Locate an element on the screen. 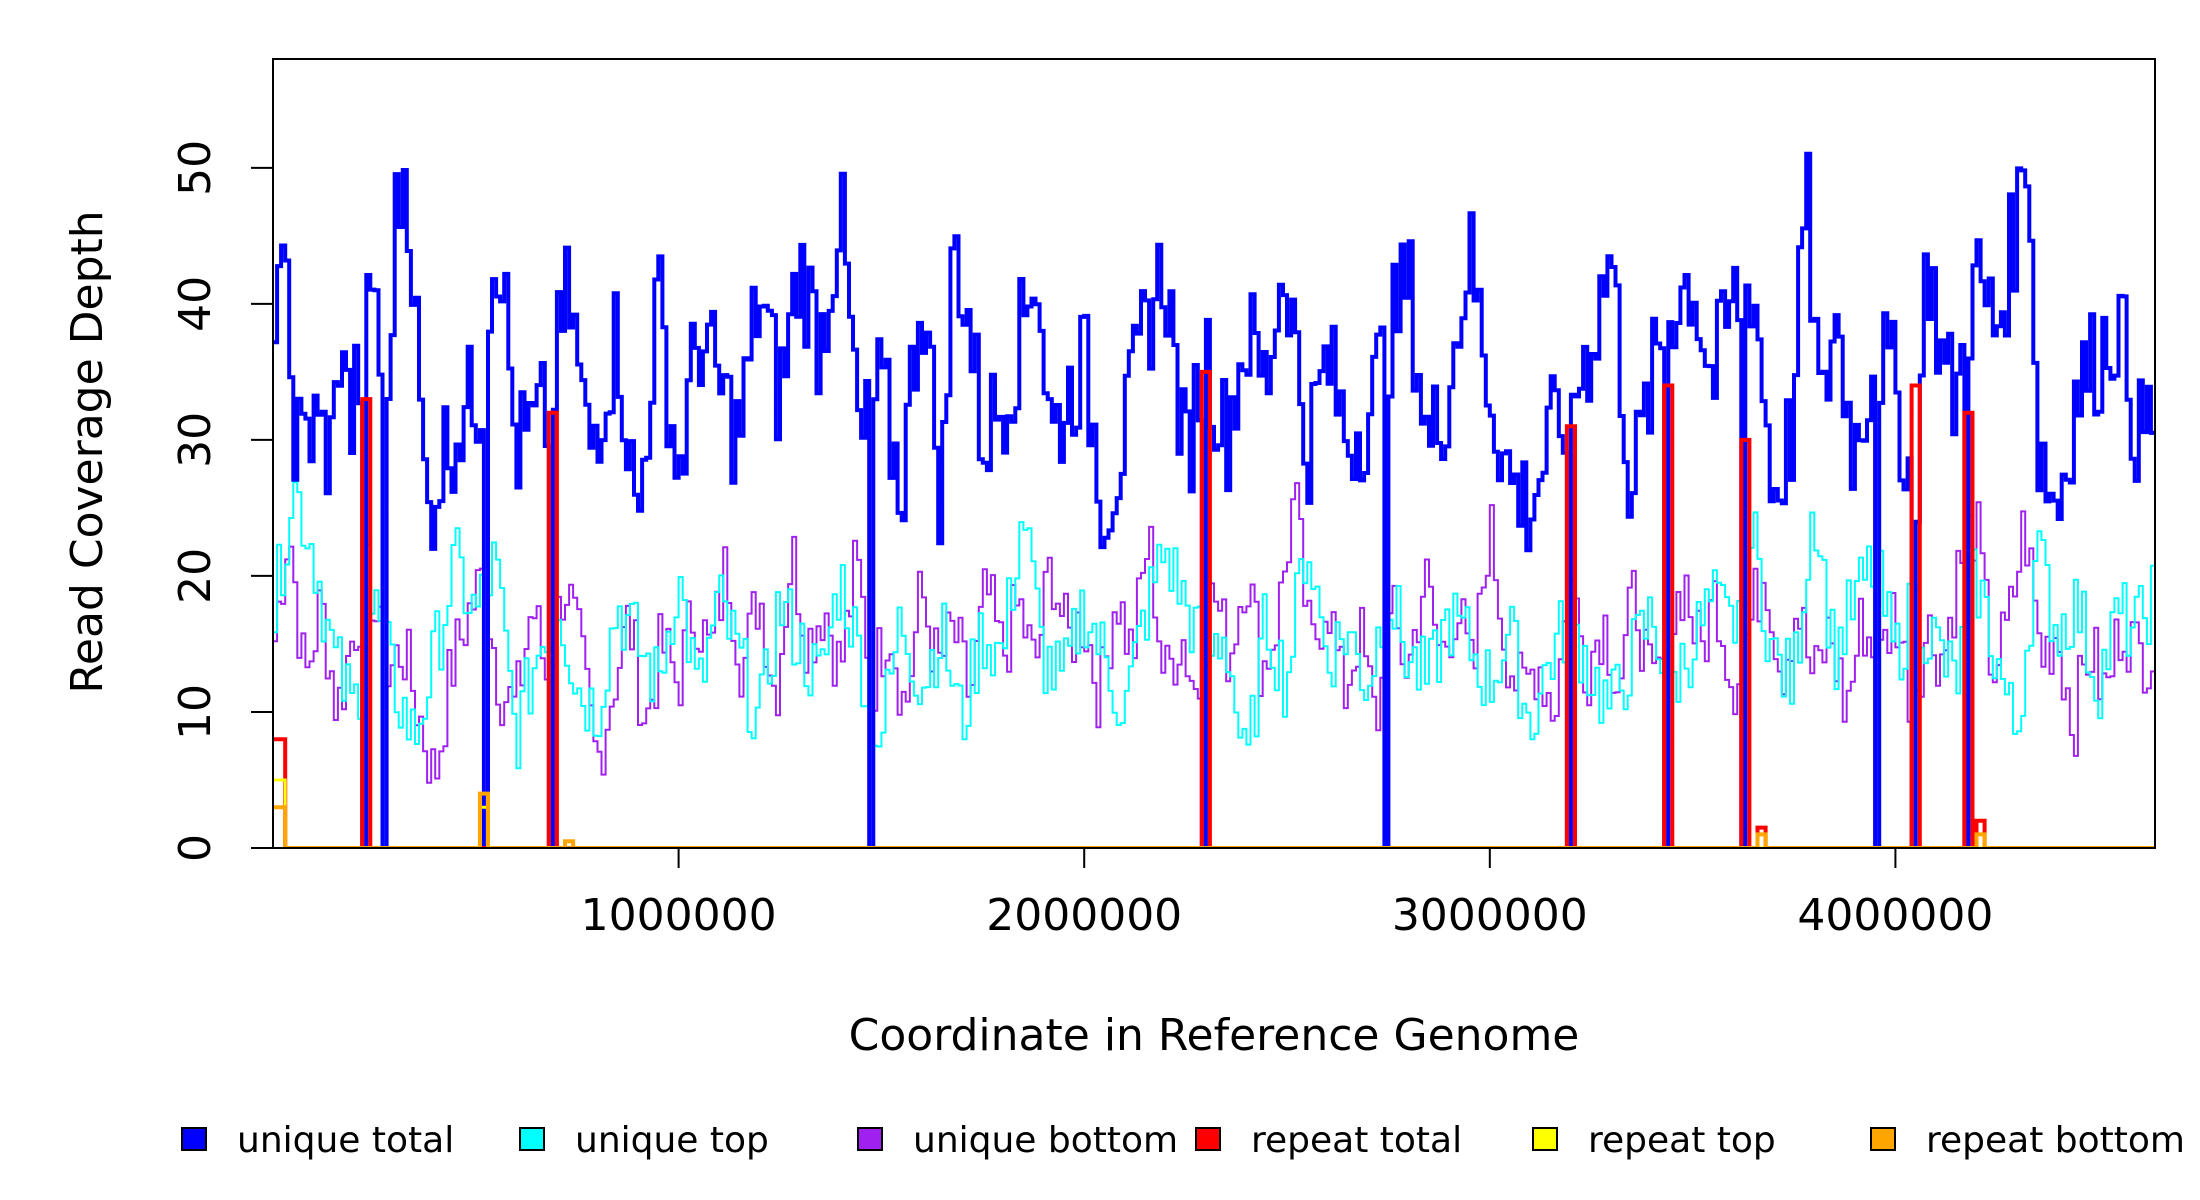 The image size is (2200, 1200). y-tick-label: 20 is located at coordinates (195, 576).